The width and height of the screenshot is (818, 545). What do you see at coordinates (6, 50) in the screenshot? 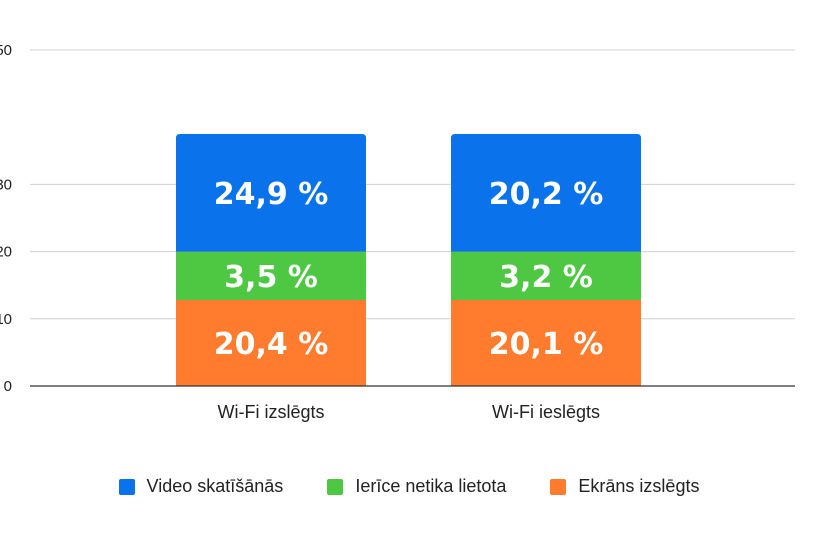
I see `y-tick-label: 50` at bounding box center [6, 50].